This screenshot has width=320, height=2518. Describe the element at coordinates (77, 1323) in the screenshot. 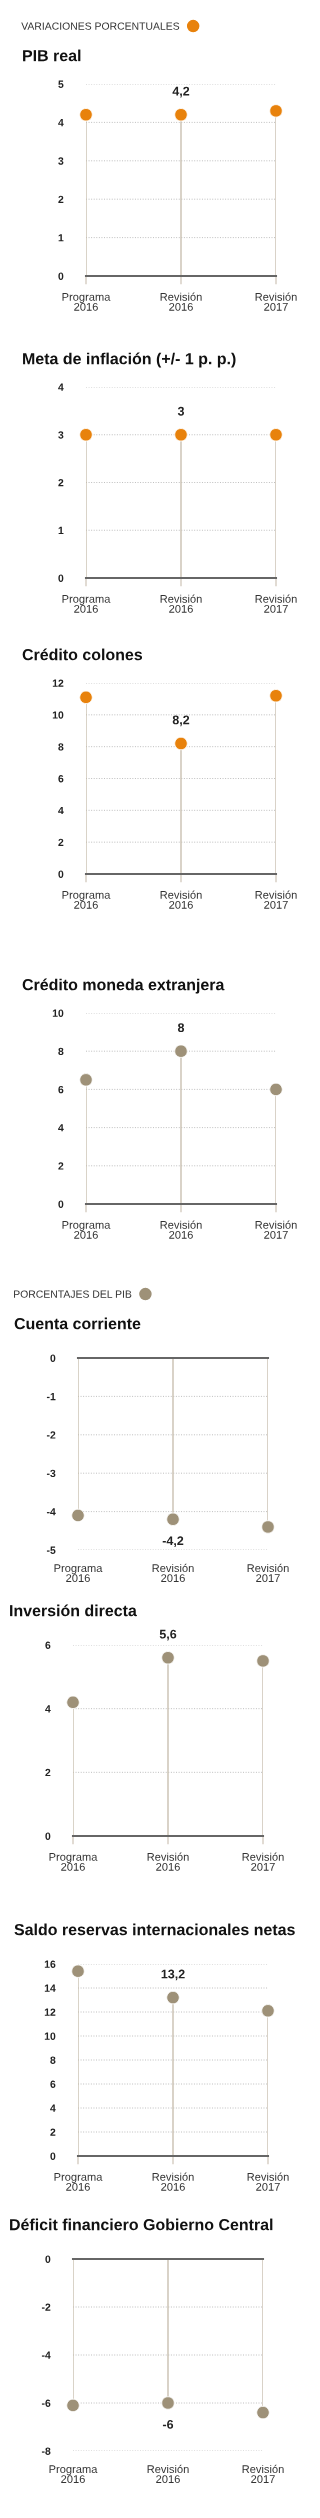

I see `chart-title: Cuenta corriente` at that location.